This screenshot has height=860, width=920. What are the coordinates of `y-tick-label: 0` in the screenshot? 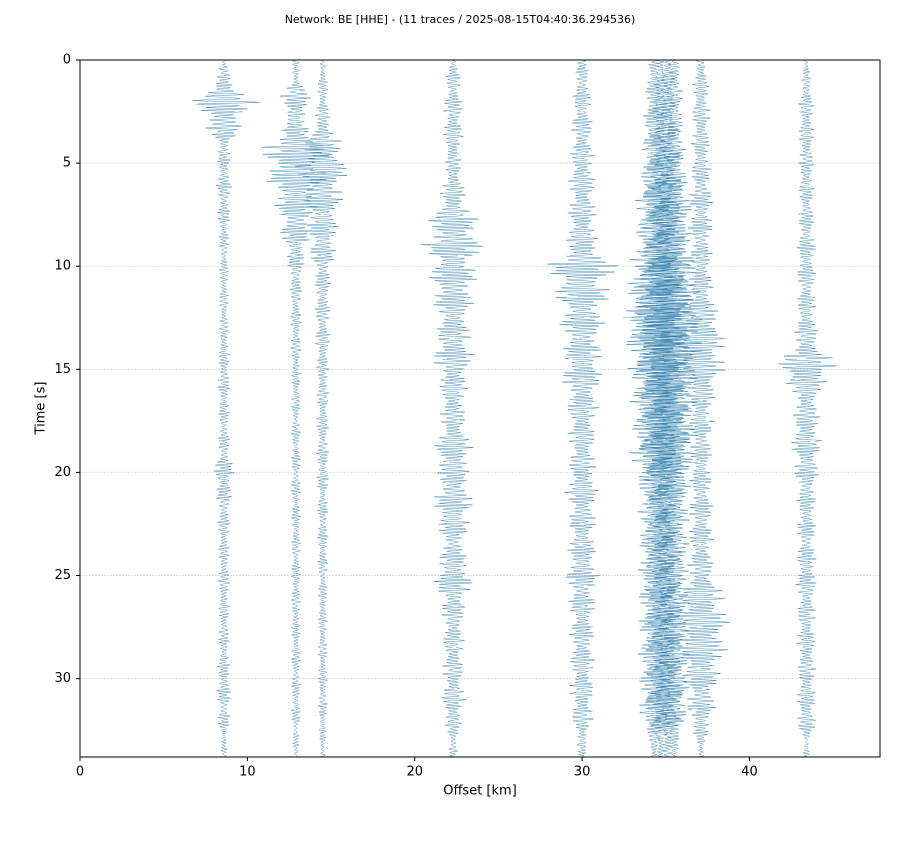 It's located at (67, 60).